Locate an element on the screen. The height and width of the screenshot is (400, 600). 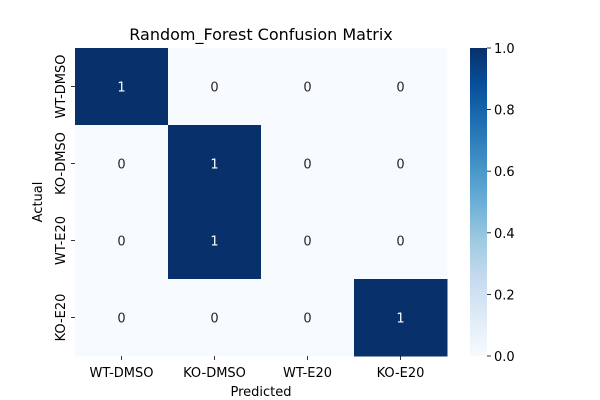
x-axis-ticks: WT-DMSO KO-DMSO WT-E20 KO-E20 is located at coordinates (256, 368).